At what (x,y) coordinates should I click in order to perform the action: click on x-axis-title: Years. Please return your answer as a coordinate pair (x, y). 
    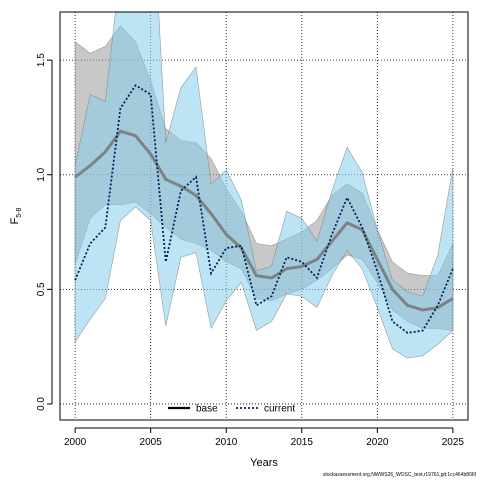
    Looking at the image, I should click on (264, 463).